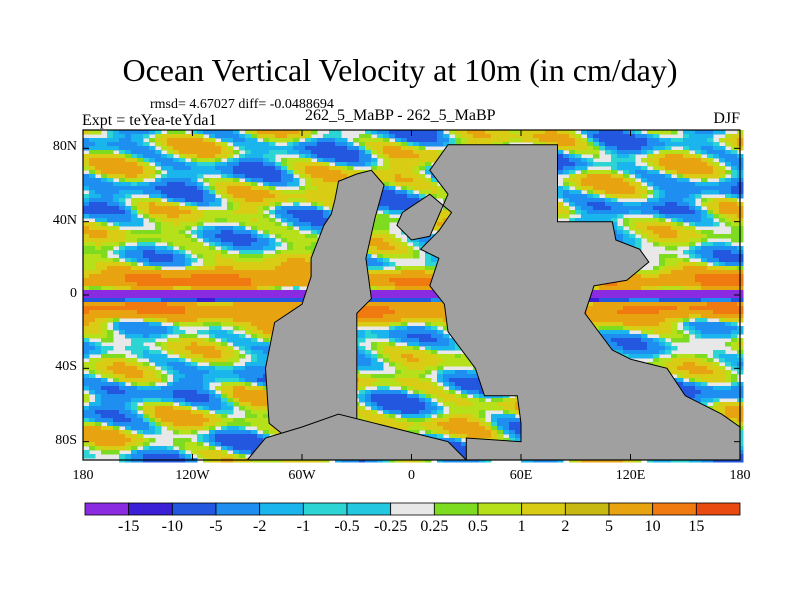  What do you see at coordinates (242, 104) in the screenshot?
I see `rmsd-diff-stats: rmsd= 4.67027 diff= -0.0488694` at bounding box center [242, 104].